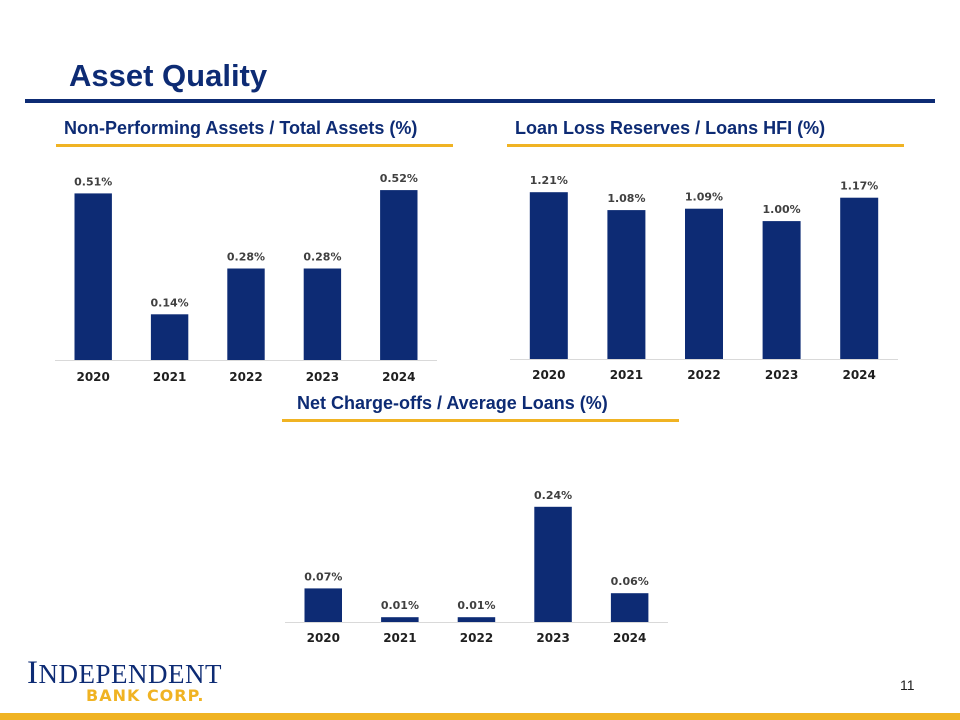 Image resolution: width=960 pixels, height=720 pixels. Describe the element at coordinates (480, 716) in the screenshot. I see `footer-accent-bar` at that location.